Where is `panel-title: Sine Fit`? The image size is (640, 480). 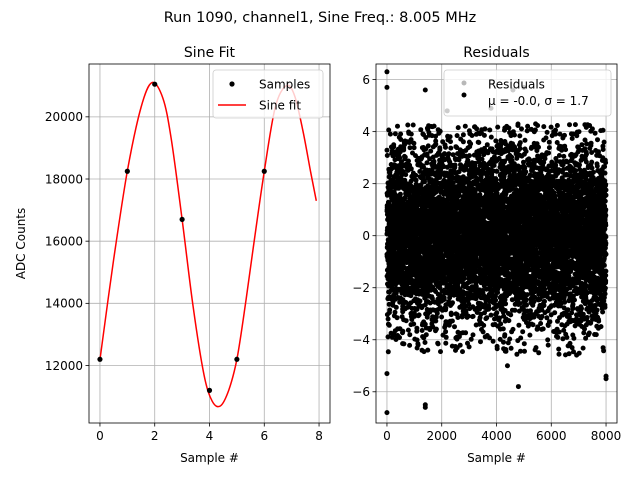 panel-title: Sine Fit is located at coordinates (210, 53).